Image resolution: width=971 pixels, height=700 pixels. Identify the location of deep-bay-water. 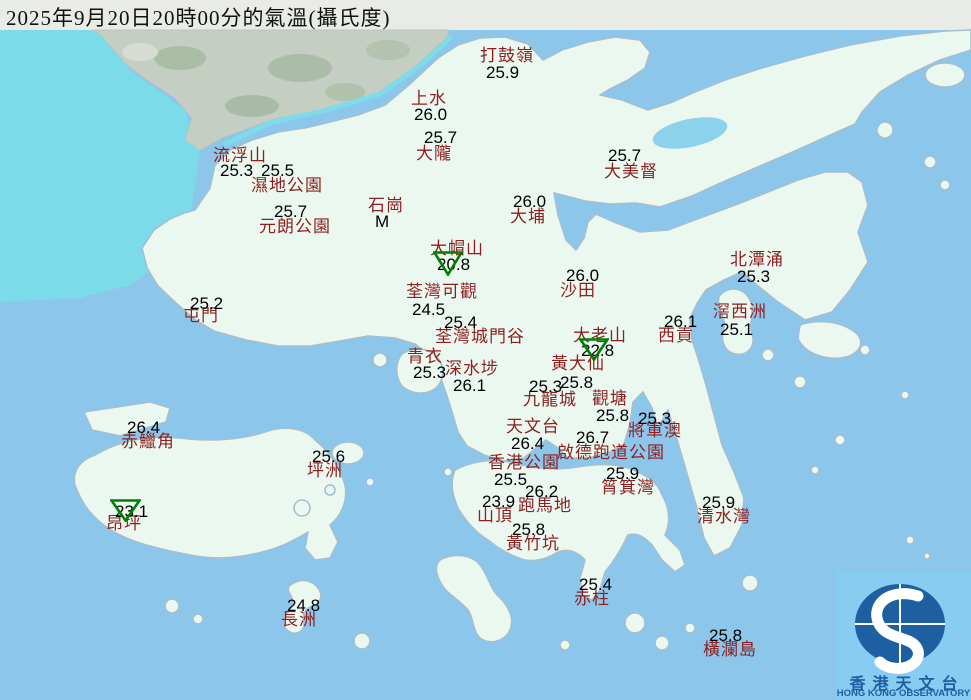
(100, 165).